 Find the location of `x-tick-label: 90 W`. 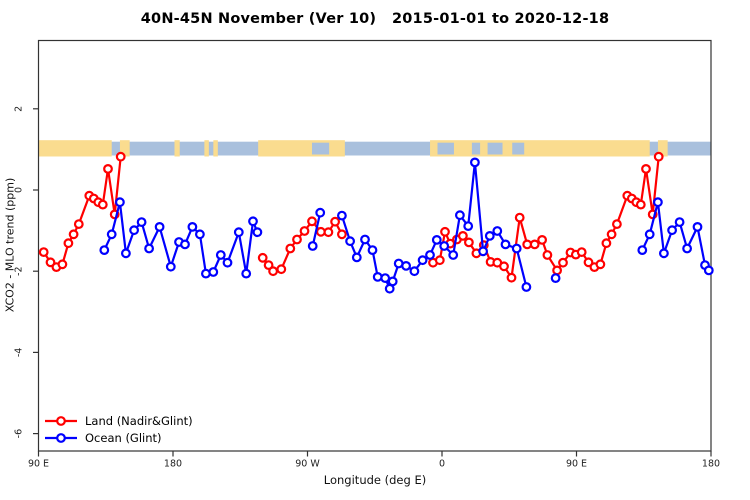

x-tick-label: 90 W is located at coordinates (307, 464).